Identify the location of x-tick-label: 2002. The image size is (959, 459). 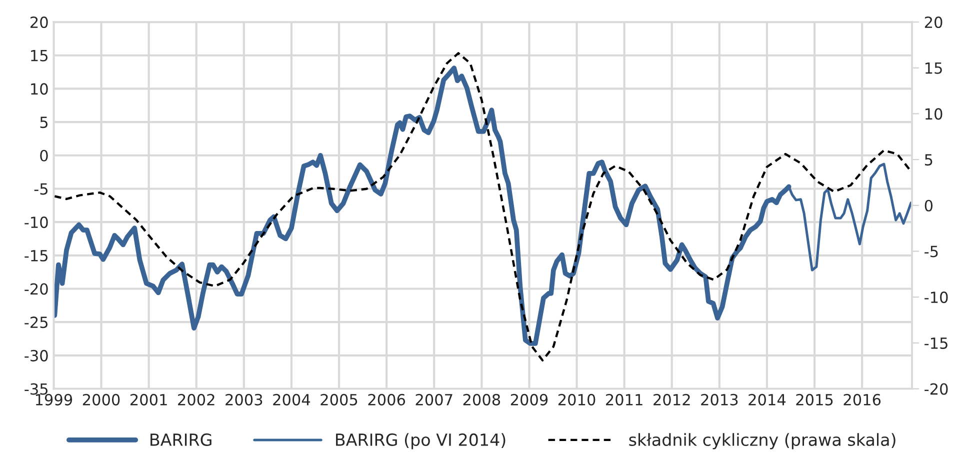
(196, 400).